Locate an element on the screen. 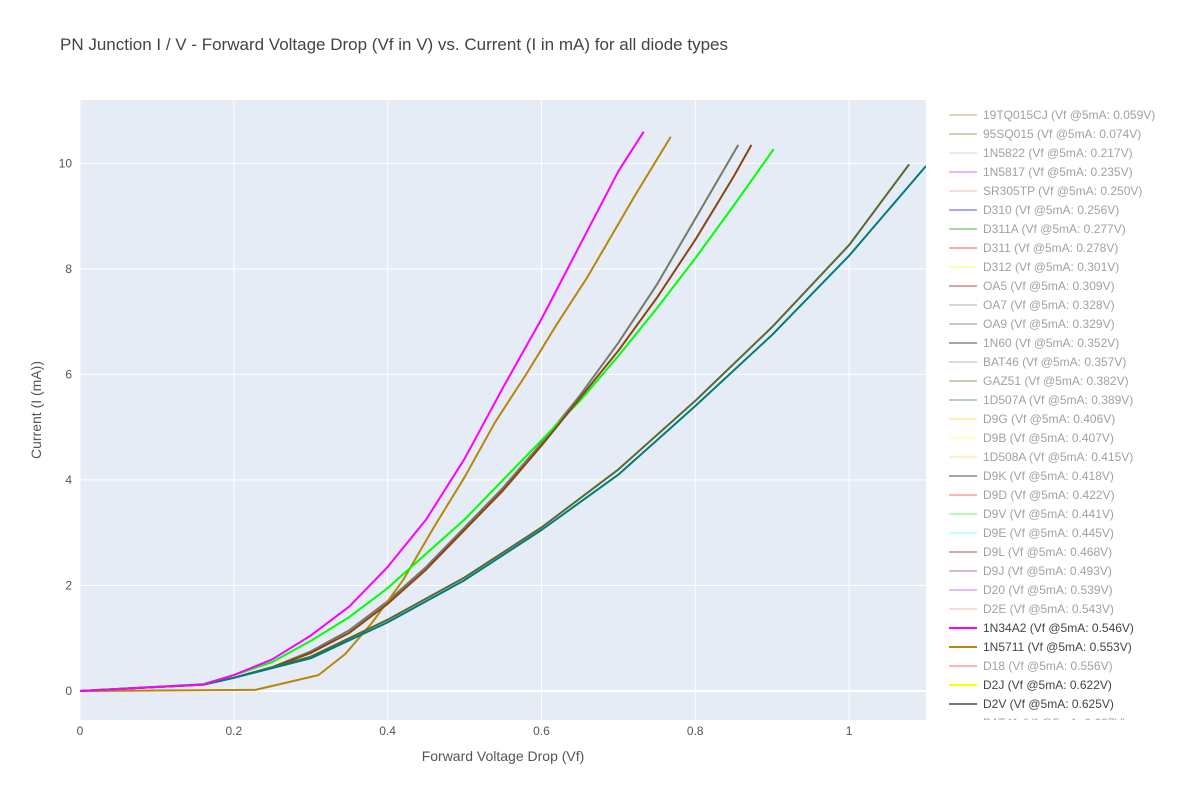 Image resolution: width=1200 pixels, height=805 pixels. legend-label: D311 (Vf @5mA: 0.278V) is located at coordinates (1050, 248).